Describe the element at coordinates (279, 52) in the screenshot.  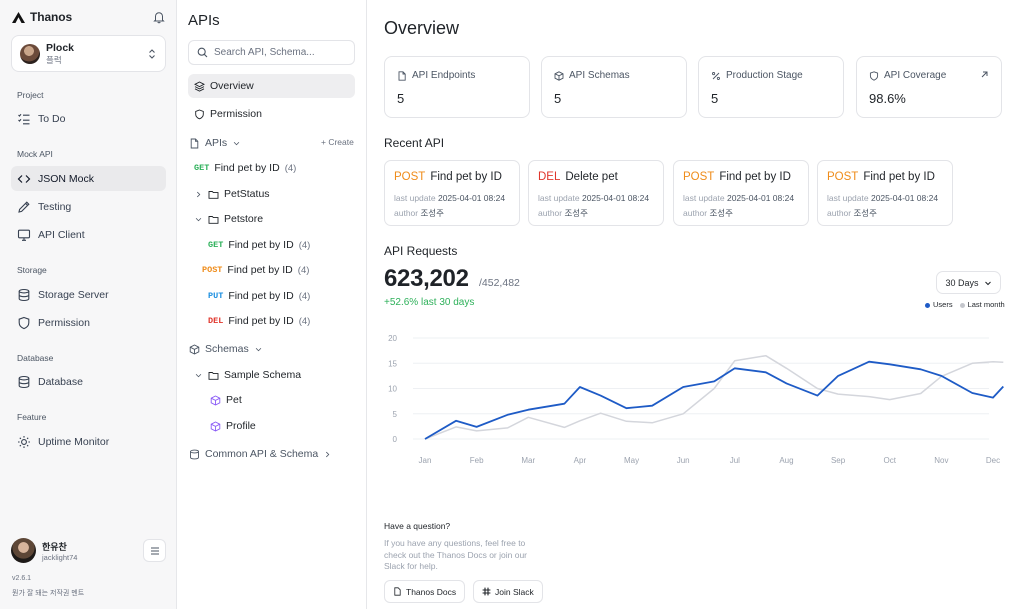
I see `search-input` at that location.